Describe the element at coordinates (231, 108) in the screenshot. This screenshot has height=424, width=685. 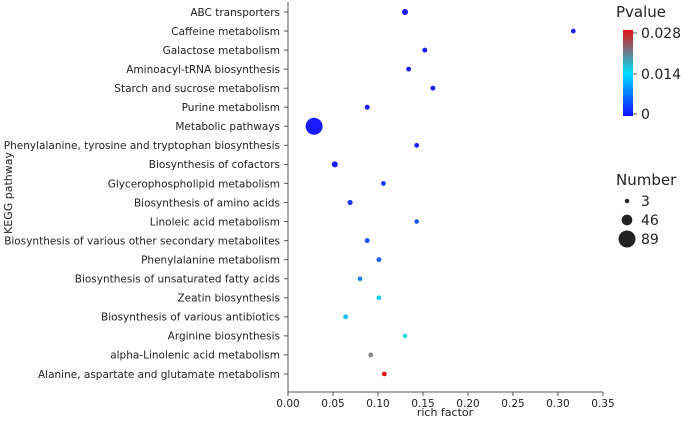
I see `y-tick-label: Purine metabolism` at that location.